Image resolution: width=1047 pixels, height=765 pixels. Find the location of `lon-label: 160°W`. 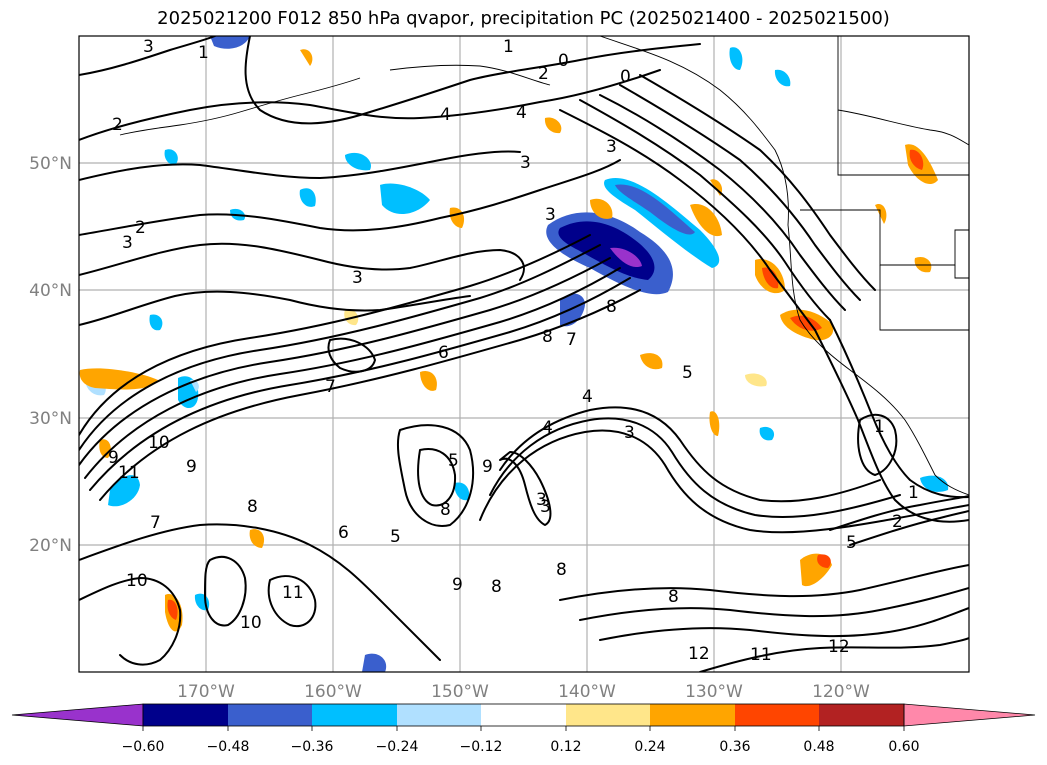

lon-label: 160°W is located at coordinates (333, 692).